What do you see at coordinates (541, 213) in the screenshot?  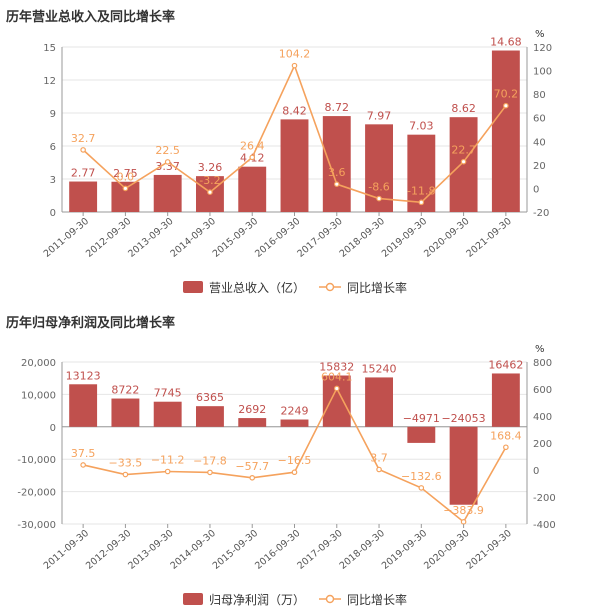 I see `right-axis-tick-label: -20` at bounding box center [541, 213].